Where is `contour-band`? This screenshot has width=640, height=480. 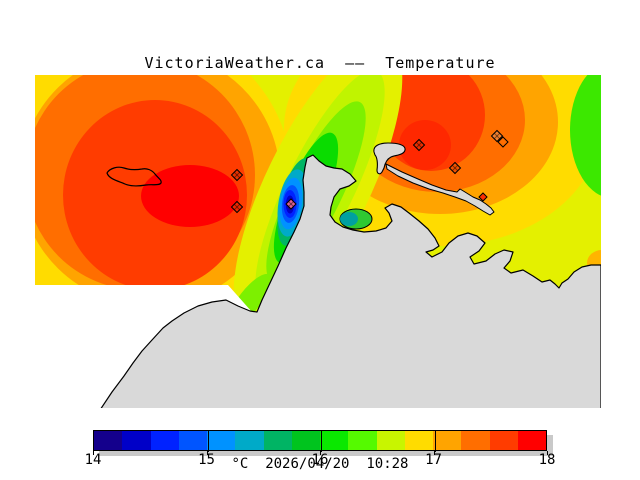
contour-band is located at coordinates (585, 135).